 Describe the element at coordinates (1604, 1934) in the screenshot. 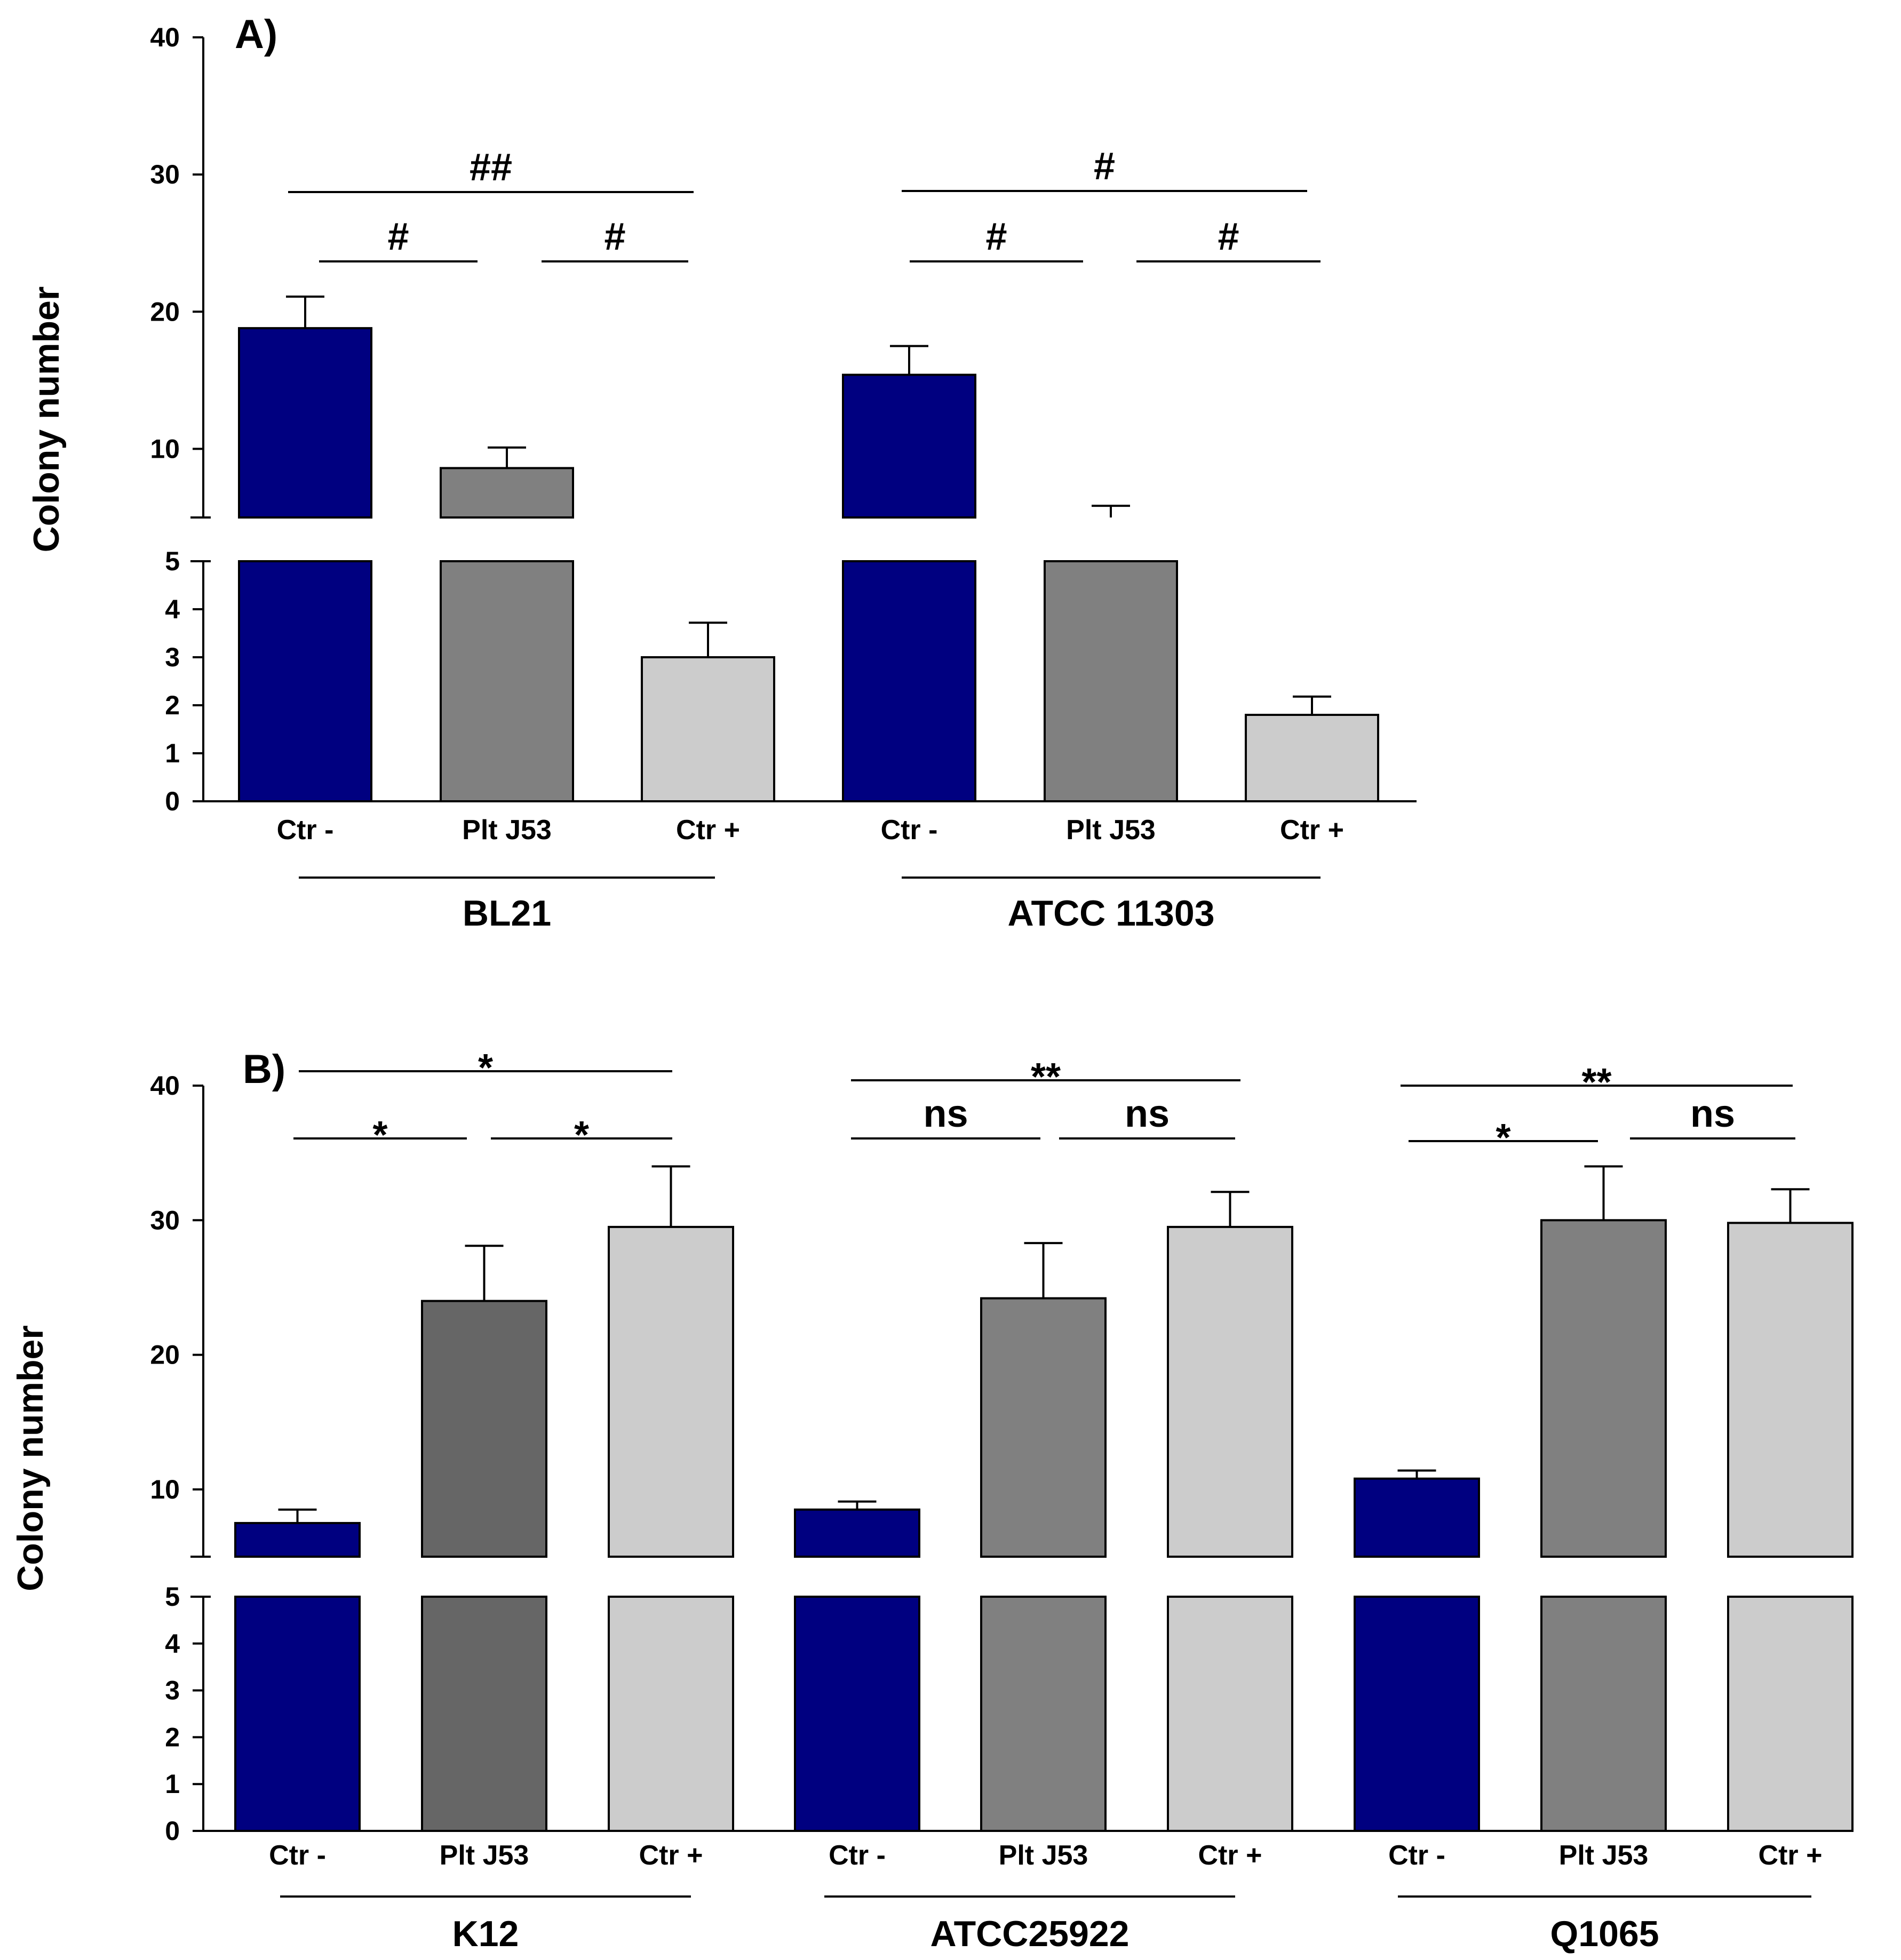

I see `group-label: Q1065` at that location.